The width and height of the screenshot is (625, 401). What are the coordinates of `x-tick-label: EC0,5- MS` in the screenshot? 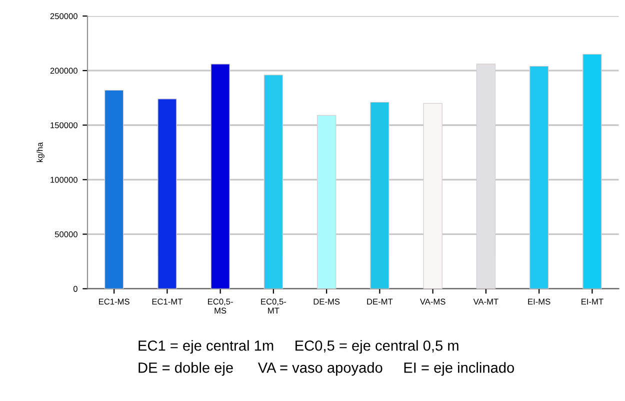 It's located at (220, 306).